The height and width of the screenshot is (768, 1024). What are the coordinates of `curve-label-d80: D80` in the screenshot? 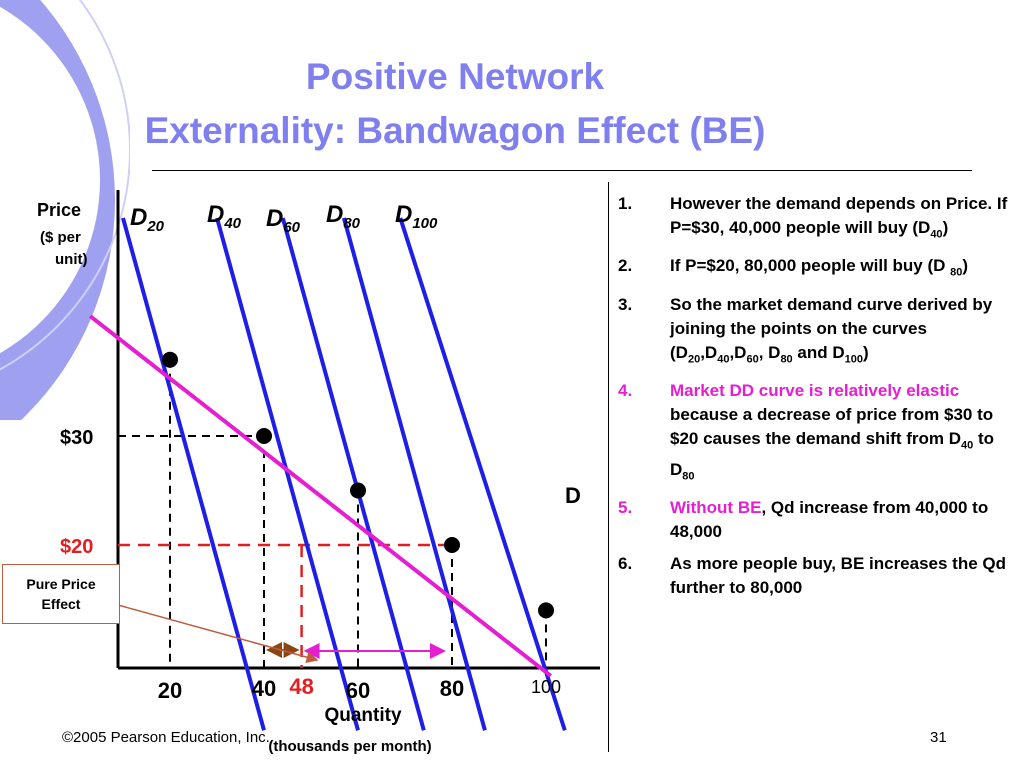 It's located at (343, 216).